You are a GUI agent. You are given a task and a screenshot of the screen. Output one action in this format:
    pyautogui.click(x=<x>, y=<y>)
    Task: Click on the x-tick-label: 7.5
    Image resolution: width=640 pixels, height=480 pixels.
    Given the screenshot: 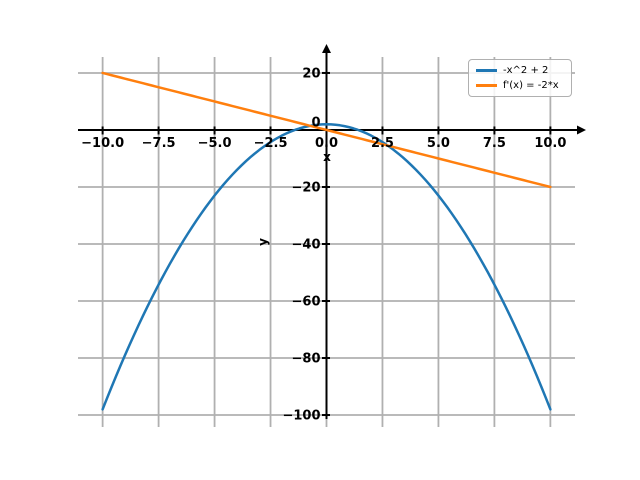 What is the action you would take?
    pyautogui.click(x=494, y=143)
    